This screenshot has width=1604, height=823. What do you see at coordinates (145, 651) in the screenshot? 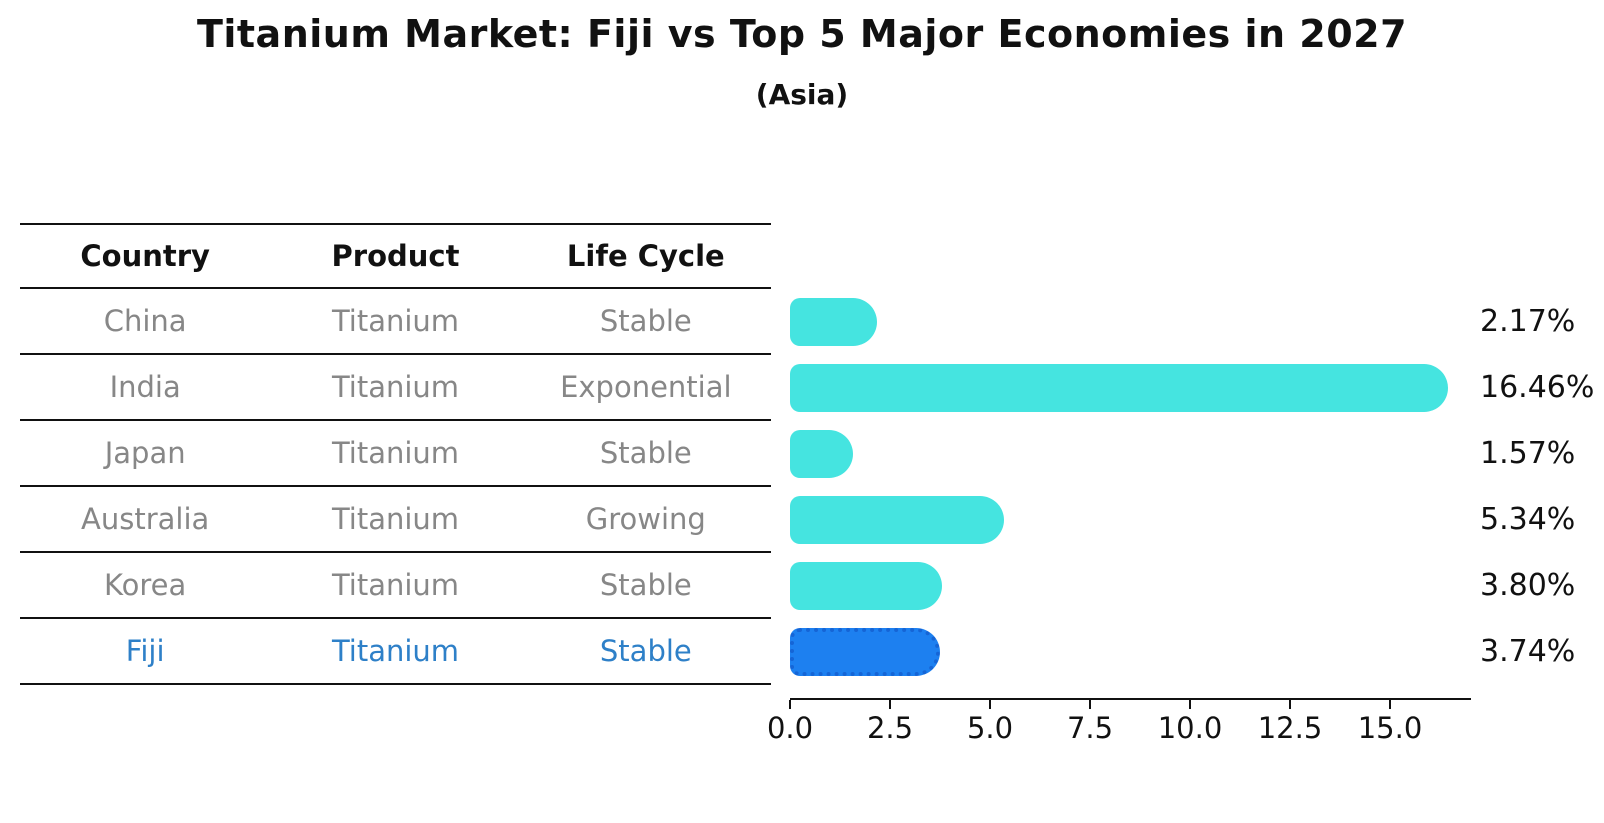
I see `cell-country: Fiji` at bounding box center [145, 651].